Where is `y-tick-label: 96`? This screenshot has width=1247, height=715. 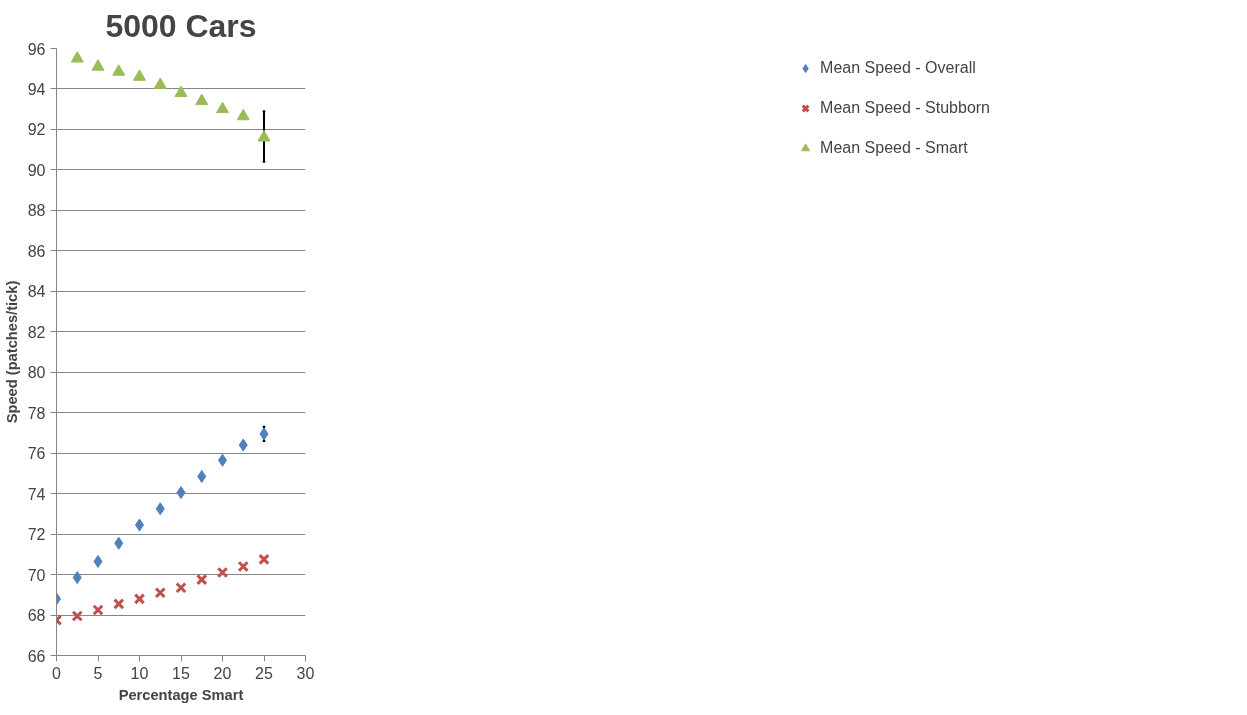
y-tick-label: 96 is located at coordinates (36, 49).